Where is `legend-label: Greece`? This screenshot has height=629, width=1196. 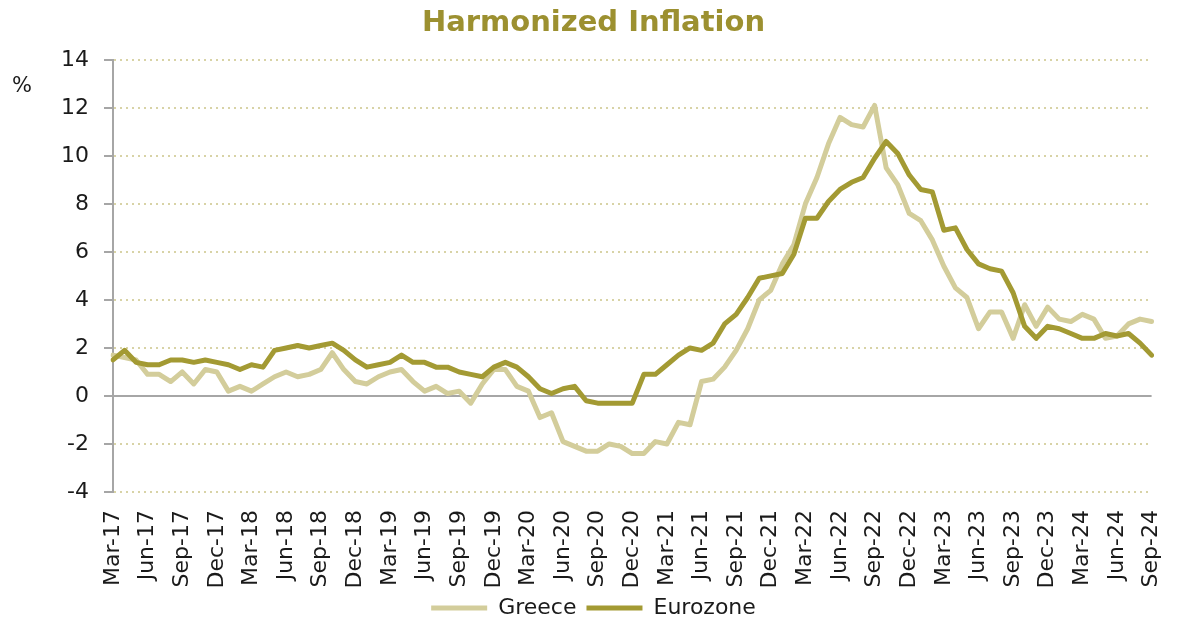
legend-label: Greece is located at coordinates (537, 606).